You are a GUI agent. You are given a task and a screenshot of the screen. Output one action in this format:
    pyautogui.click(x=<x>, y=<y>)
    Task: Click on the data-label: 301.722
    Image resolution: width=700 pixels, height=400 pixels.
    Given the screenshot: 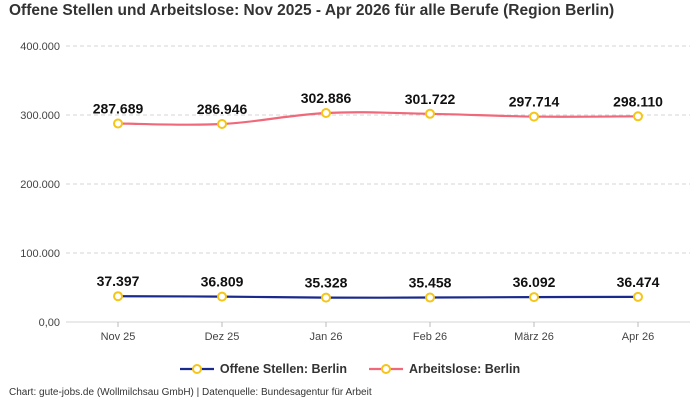 What is the action you would take?
    pyautogui.click(x=430, y=99)
    